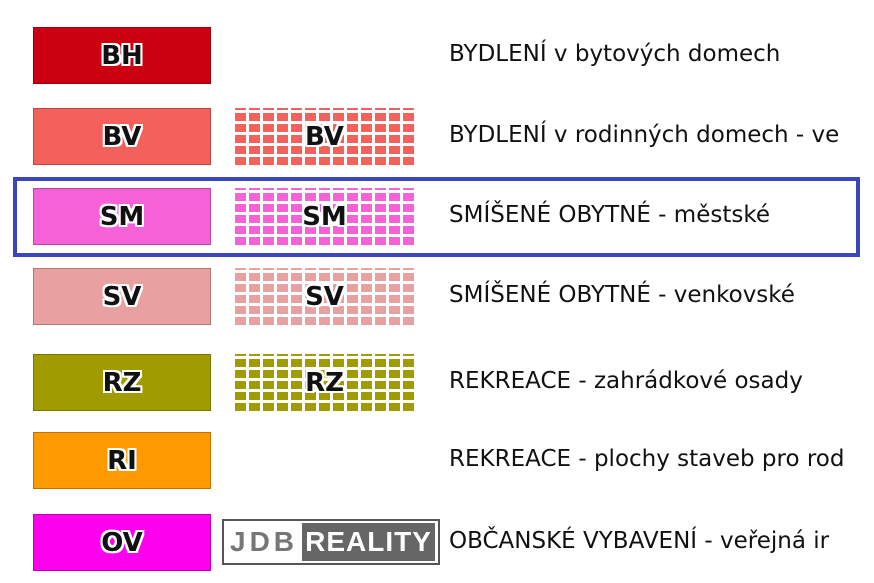 The width and height of the screenshot is (874, 583). Describe the element at coordinates (437, 382) in the screenshot. I see `legend-row-rz: RZ RZ REKREACE - zahrádkové osady` at that location.